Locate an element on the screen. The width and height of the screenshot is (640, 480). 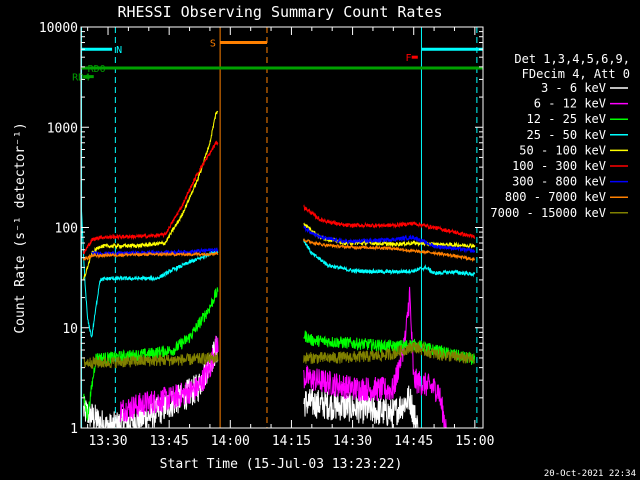
series-line-1-seg0 is located at coordinates (169, 379).